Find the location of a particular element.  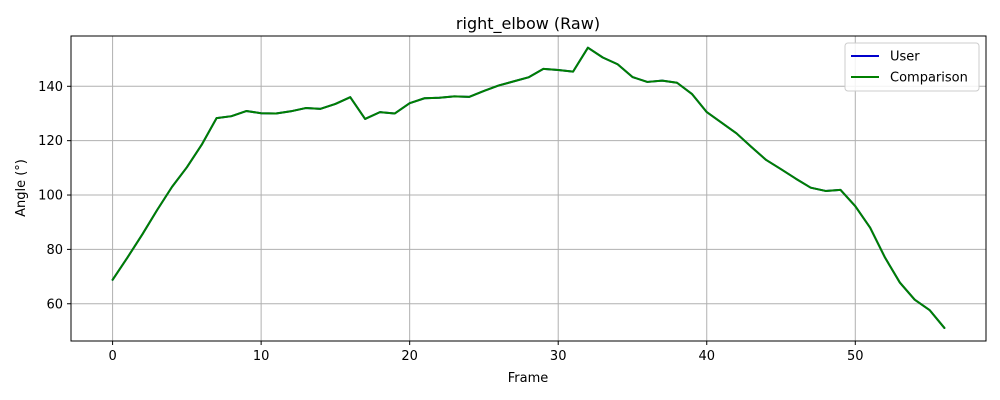

legend-label-comparison: Comparison is located at coordinates (929, 78).